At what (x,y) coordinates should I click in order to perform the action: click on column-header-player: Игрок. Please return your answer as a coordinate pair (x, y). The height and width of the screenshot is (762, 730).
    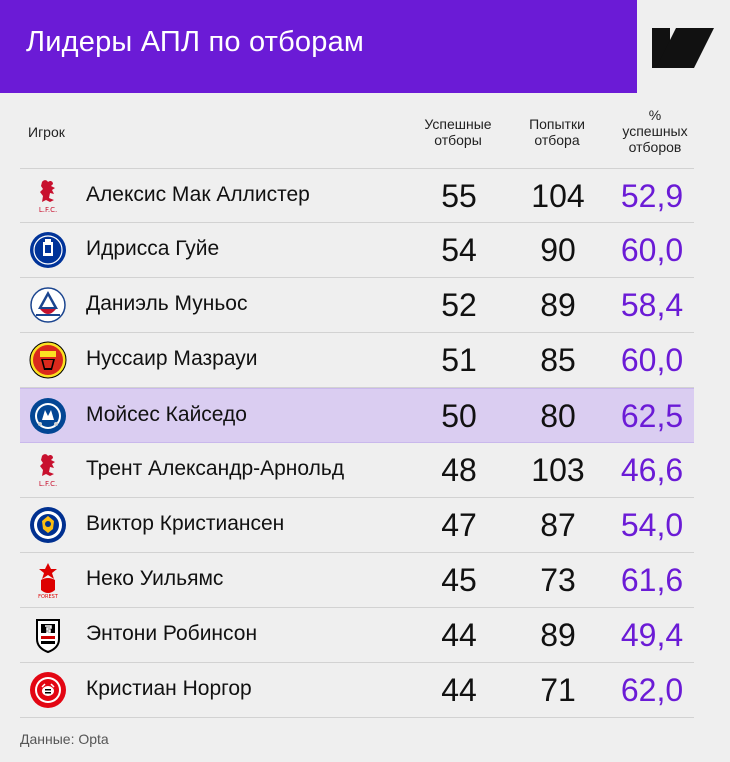
    Looking at the image, I should click on (46, 132).